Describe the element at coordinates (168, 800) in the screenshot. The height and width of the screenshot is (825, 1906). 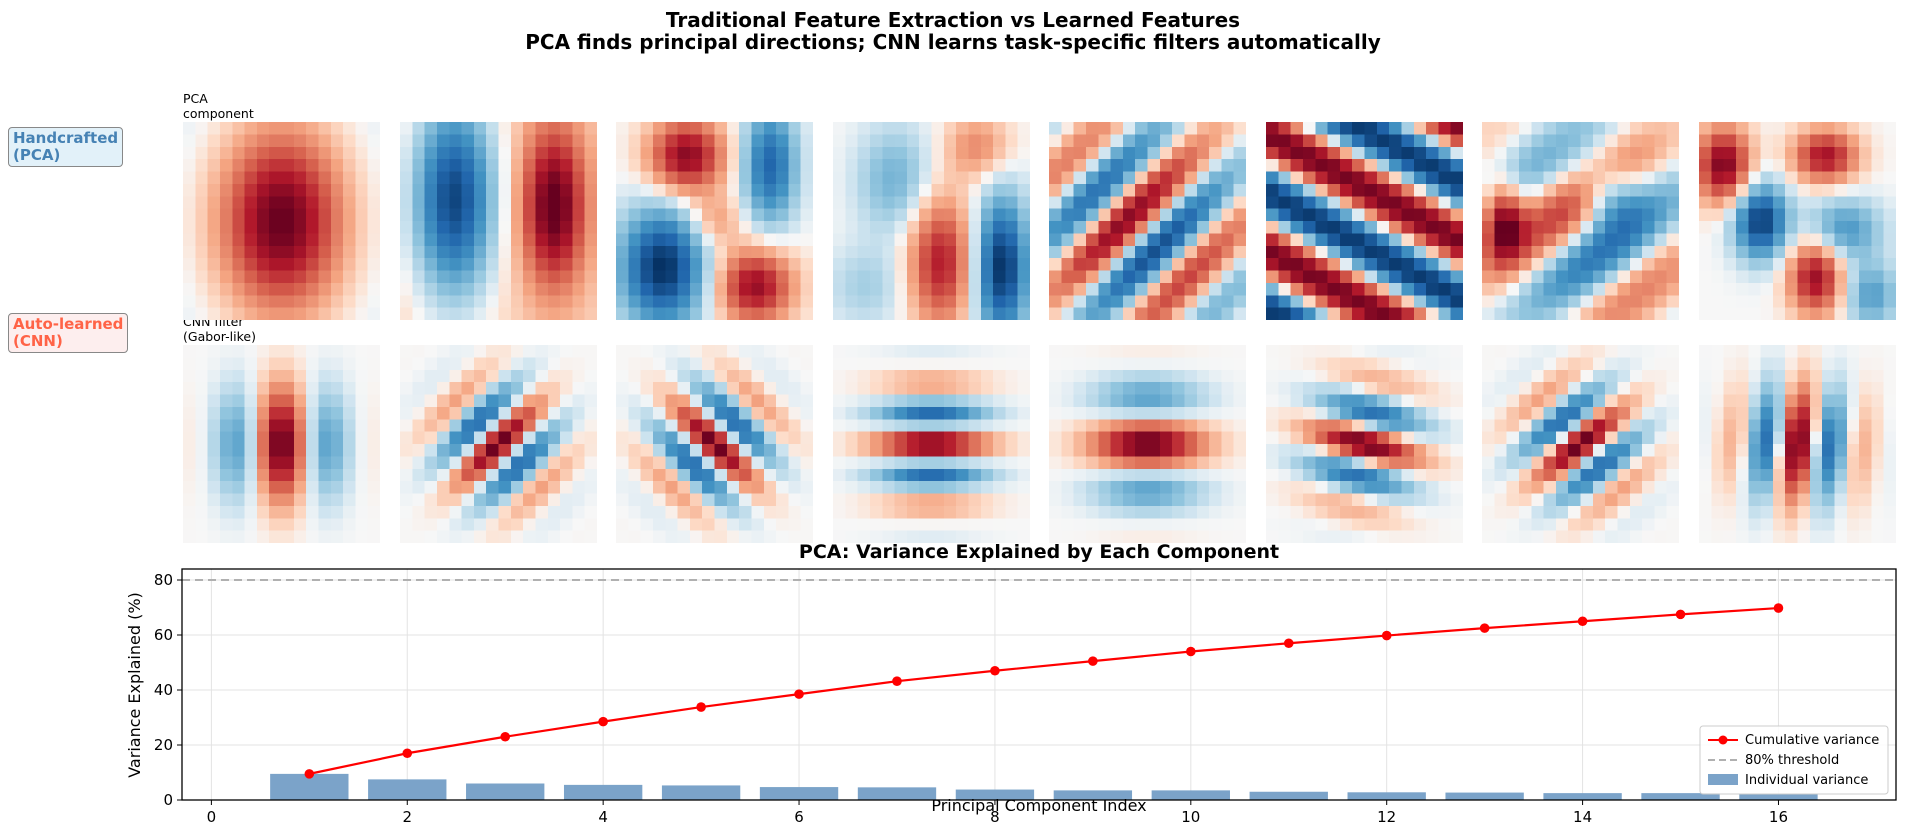
I see `y-tick-label: 0` at that location.